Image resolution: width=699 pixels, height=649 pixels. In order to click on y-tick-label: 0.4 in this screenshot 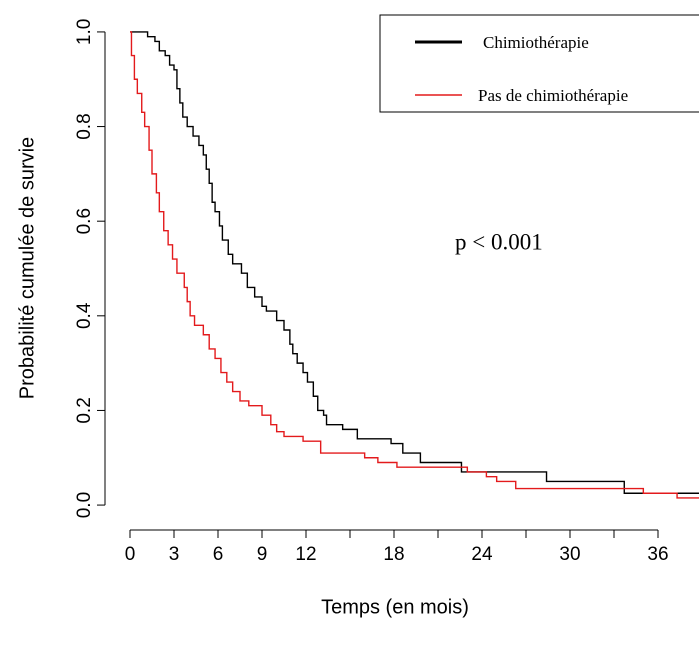, I will do `click(84, 315)`.